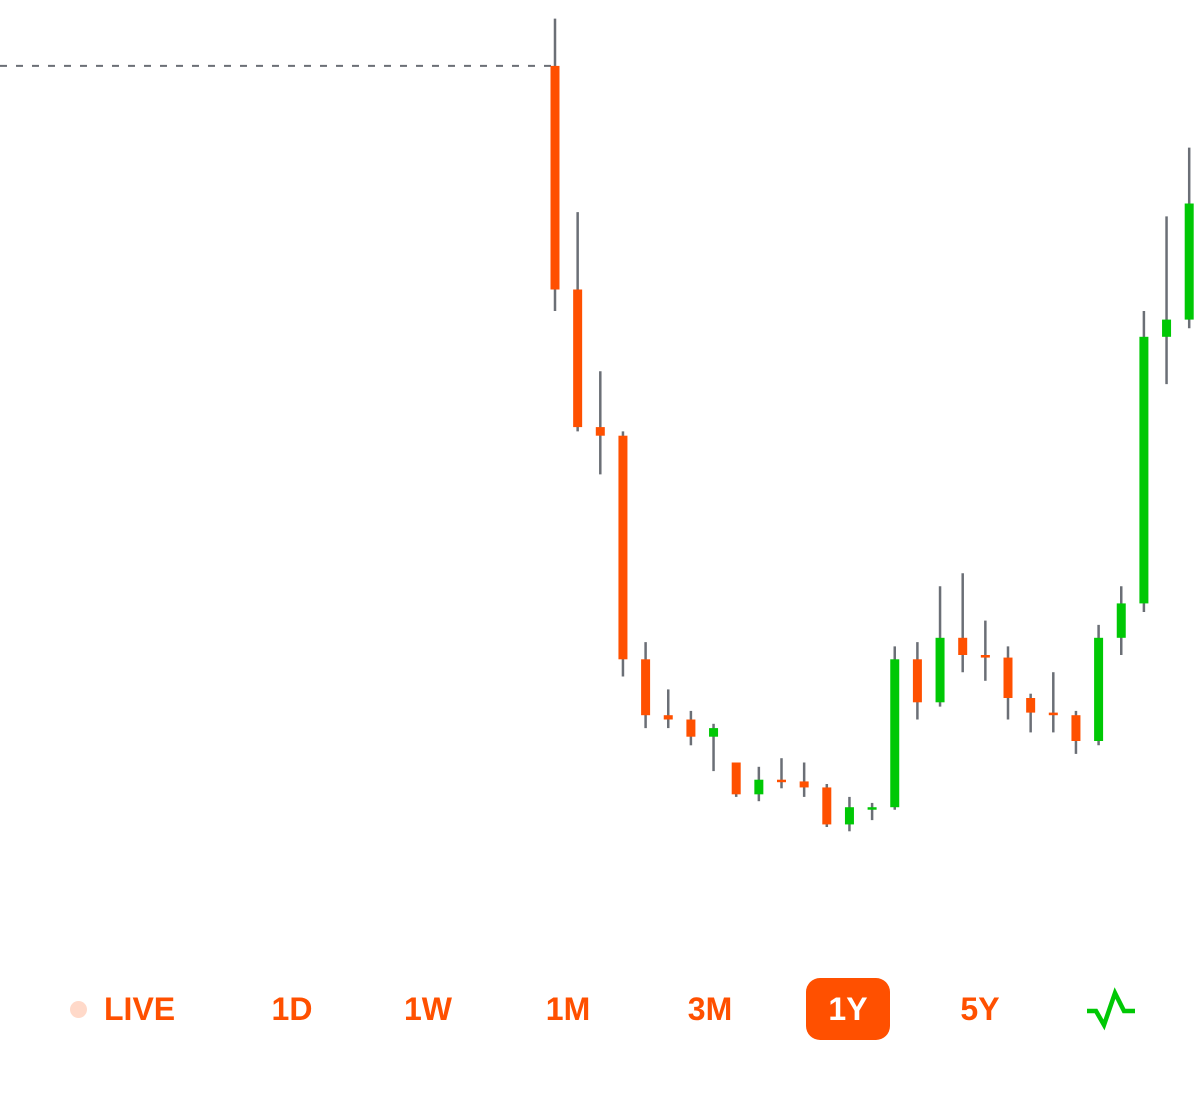  I want to click on chart-type-toggle-button, so click(1111, 1009).